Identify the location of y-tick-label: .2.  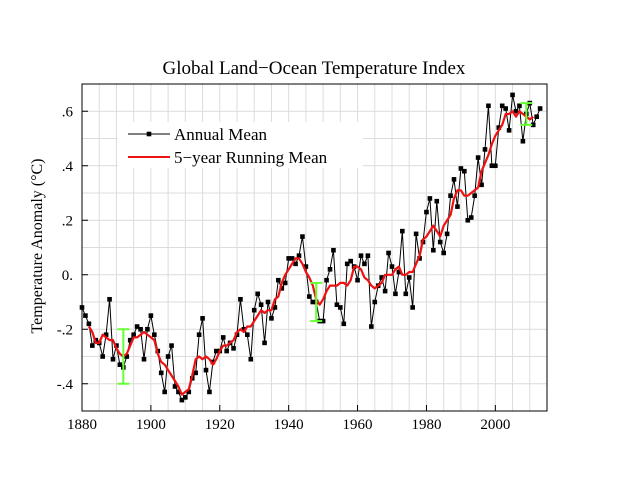
(67, 221).